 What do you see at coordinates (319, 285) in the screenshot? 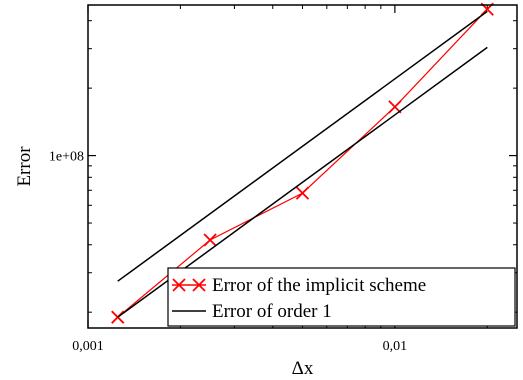
I see `legend-label: Error of the implicit scheme` at bounding box center [319, 285].